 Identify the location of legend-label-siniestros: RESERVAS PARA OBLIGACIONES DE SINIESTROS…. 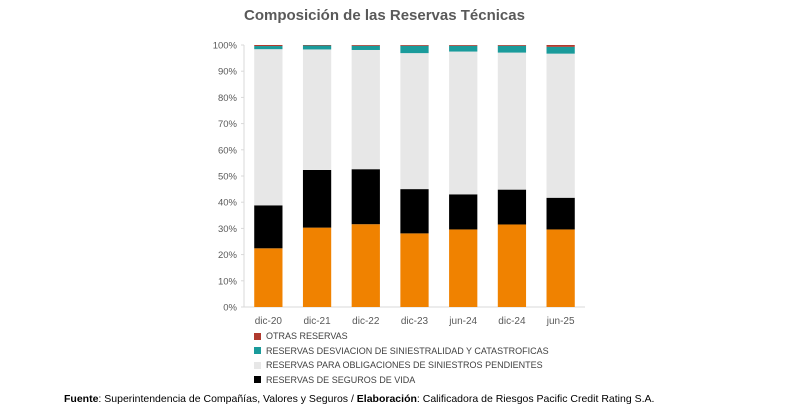
(404, 365).